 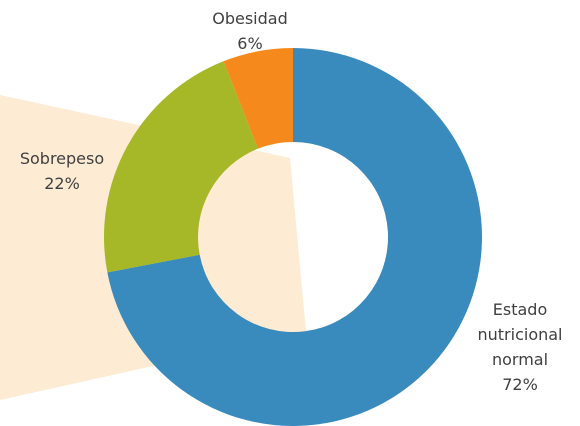 What do you see at coordinates (250, 18) in the screenshot?
I see `category-label: Obesidad` at bounding box center [250, 18].